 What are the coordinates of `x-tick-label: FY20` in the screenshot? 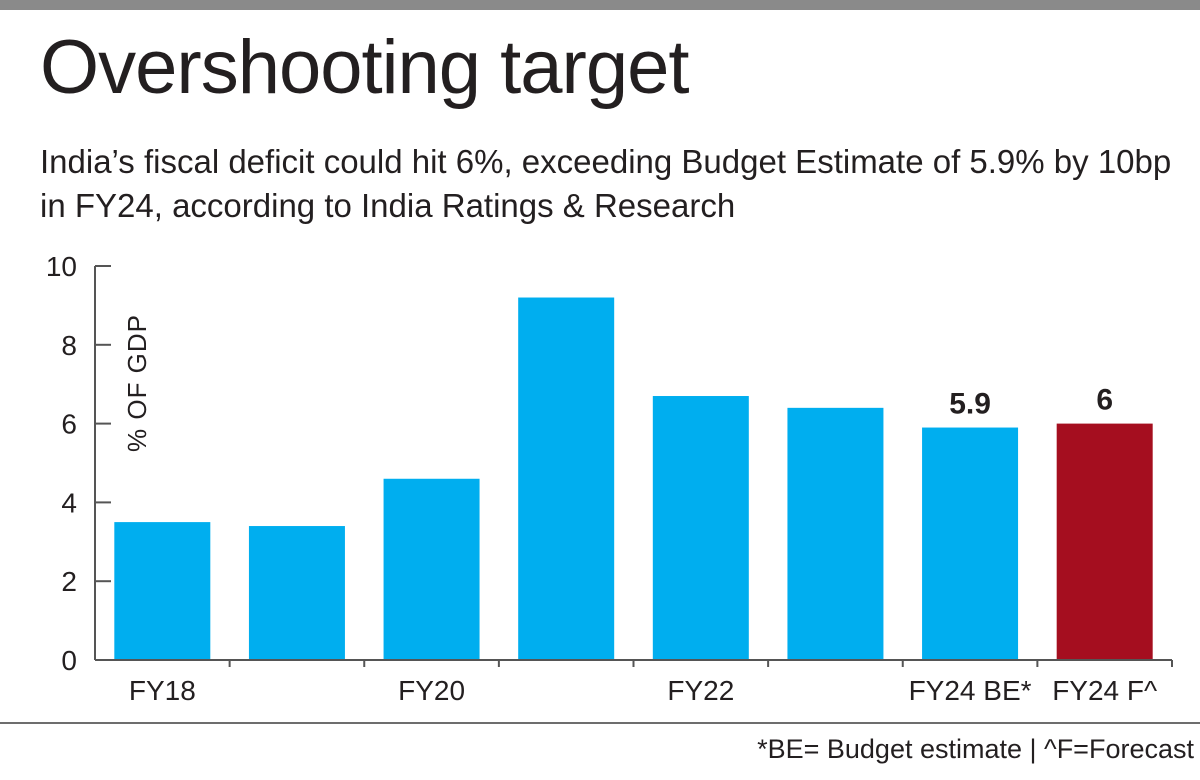 It's located at (431, 690).